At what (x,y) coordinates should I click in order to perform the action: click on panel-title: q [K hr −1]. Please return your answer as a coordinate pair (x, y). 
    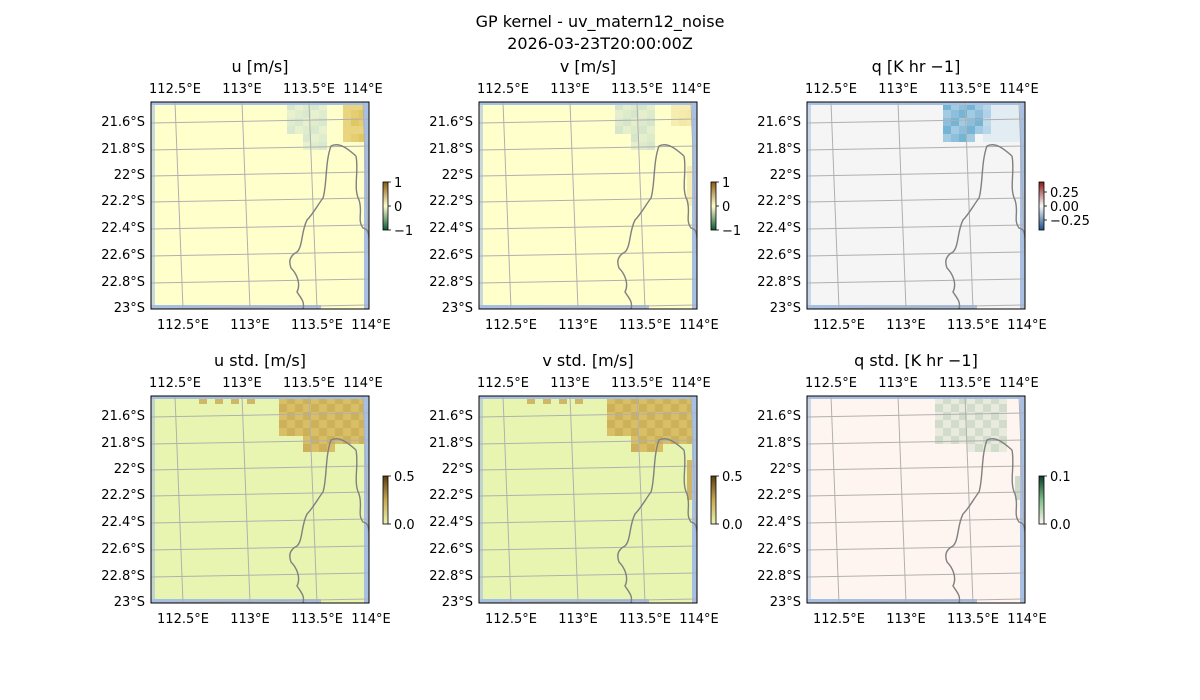
    Looking at the image, I should click on (916, 66).